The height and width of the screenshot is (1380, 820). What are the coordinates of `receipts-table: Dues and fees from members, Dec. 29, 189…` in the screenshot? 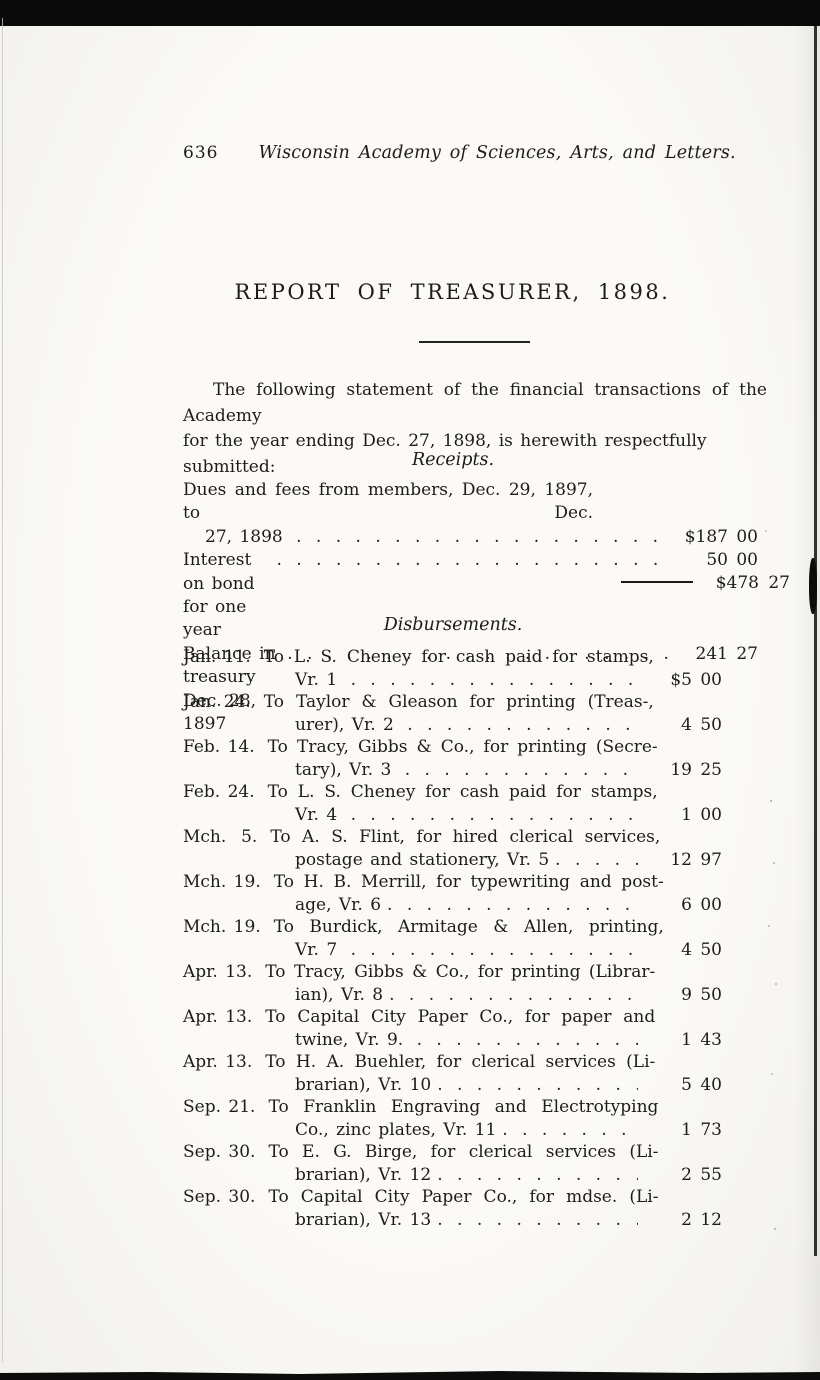 It's located at (470, 607).